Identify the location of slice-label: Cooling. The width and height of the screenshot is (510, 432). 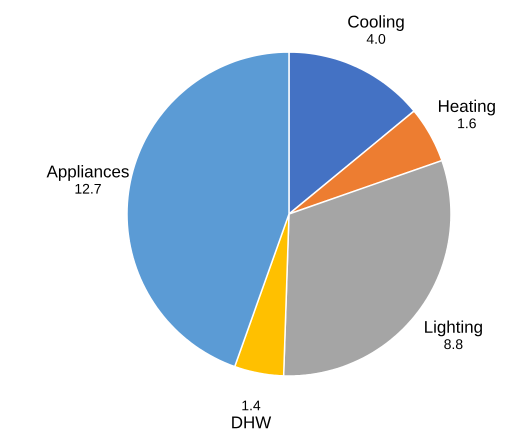
(376, 23).